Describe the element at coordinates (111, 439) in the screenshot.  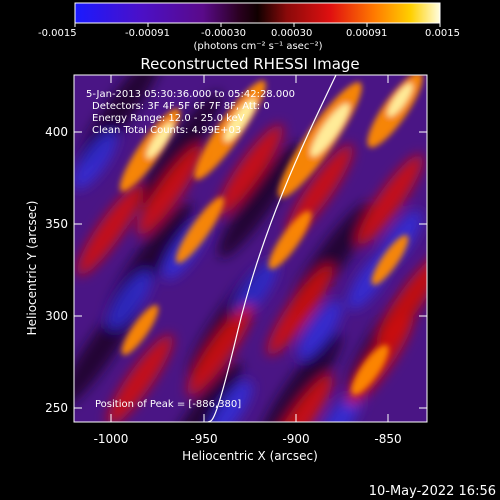
I see `x-tick-label: -1000` at that location.